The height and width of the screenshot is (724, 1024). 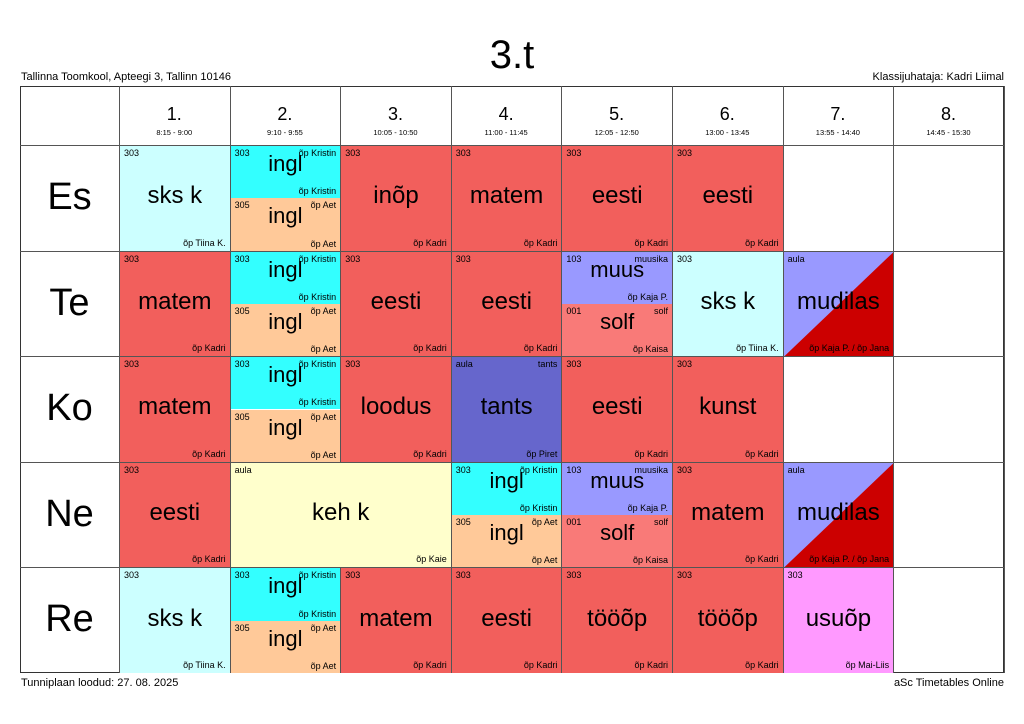 I want to click on period-header: 7. 13:55 - 14:40, so click(x=838, y=115).